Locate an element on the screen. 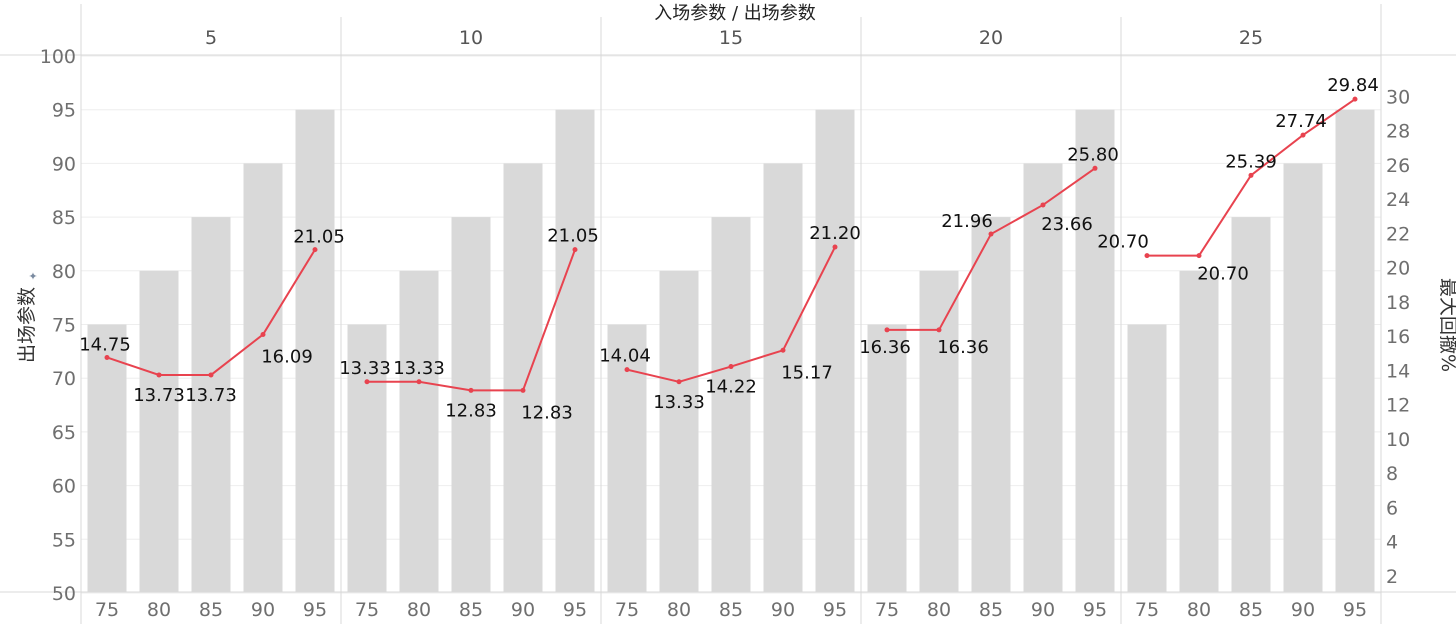  y-right-tick-label: 6 is located at coordinates (1392, 508).